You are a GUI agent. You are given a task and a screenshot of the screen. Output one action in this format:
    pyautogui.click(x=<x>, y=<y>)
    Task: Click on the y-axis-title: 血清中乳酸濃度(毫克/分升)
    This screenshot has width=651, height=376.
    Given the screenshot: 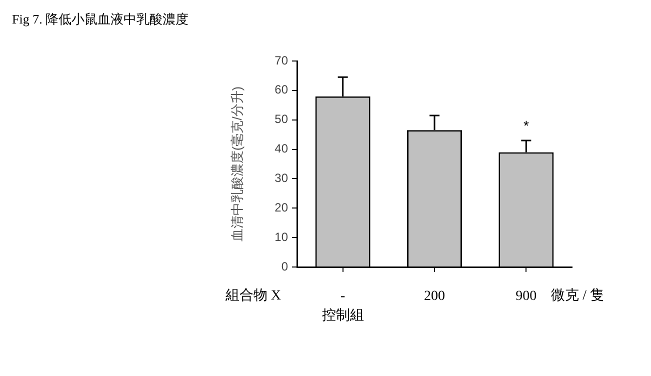 What is the action you would take?
    pyautogui.click(x=236, y=164)
    